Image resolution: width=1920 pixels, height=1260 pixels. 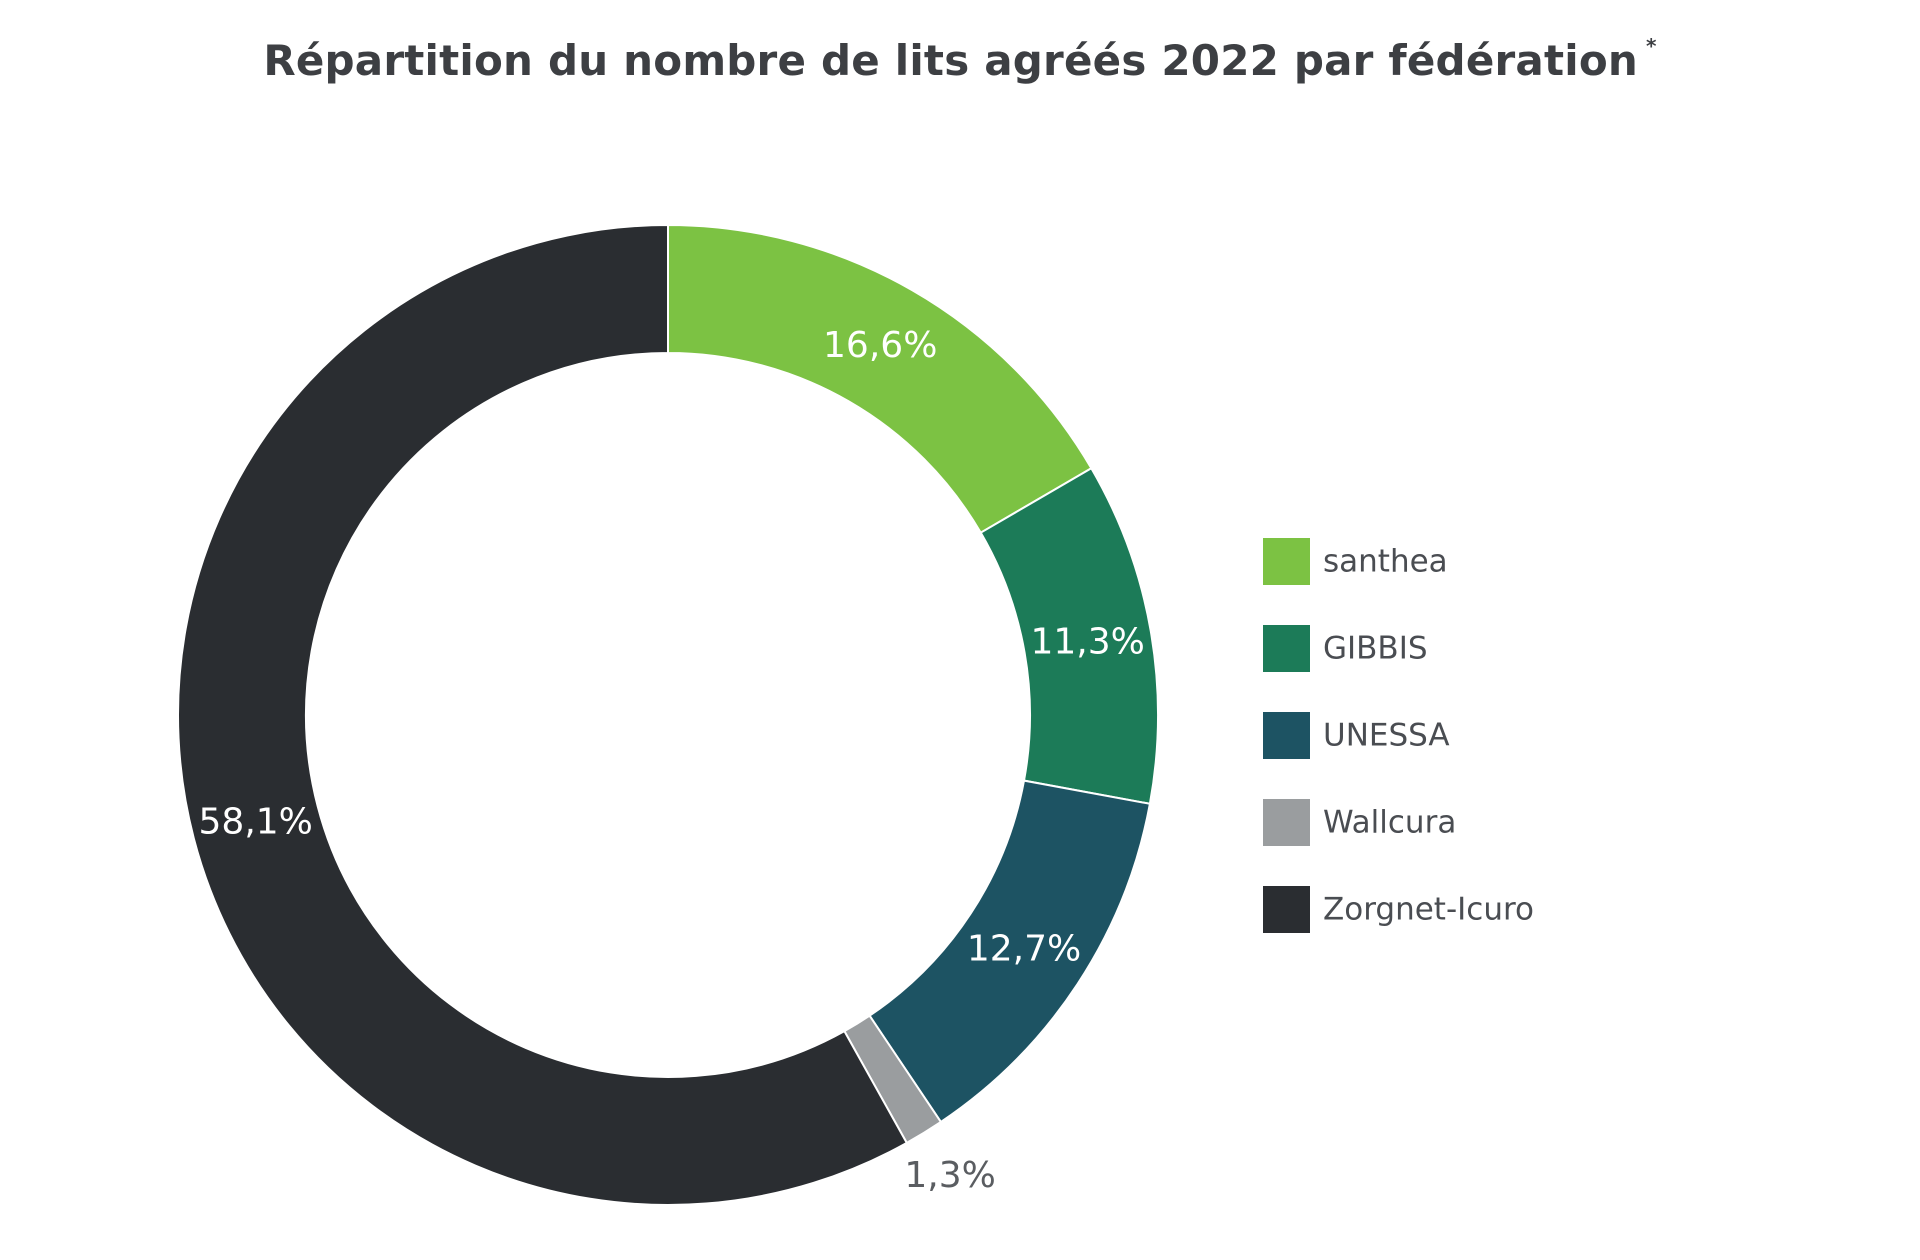 I want to click on legend-label-wallcura: Wallcura, so click(x=1389, y=823).